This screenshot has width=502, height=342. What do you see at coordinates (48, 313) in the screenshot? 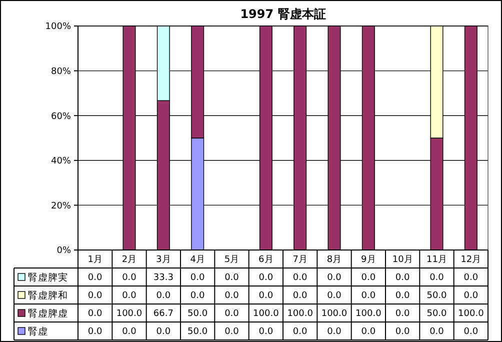
I see `legend-label: 腎虚脾虚` at bounding box center [48, 313].